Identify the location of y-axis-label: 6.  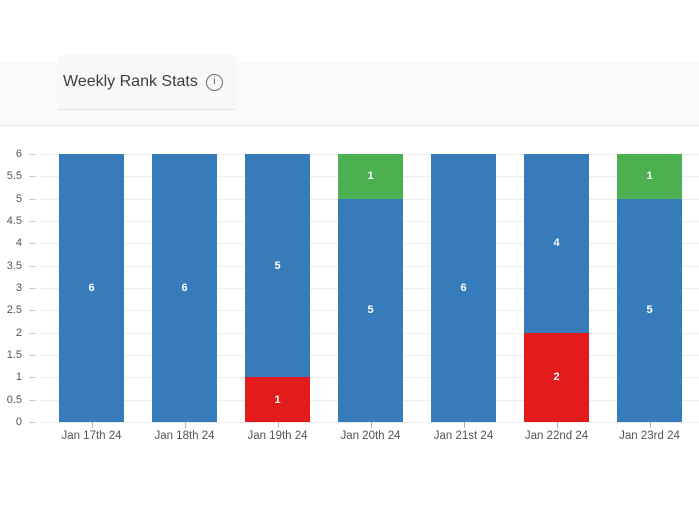
(18, 154).